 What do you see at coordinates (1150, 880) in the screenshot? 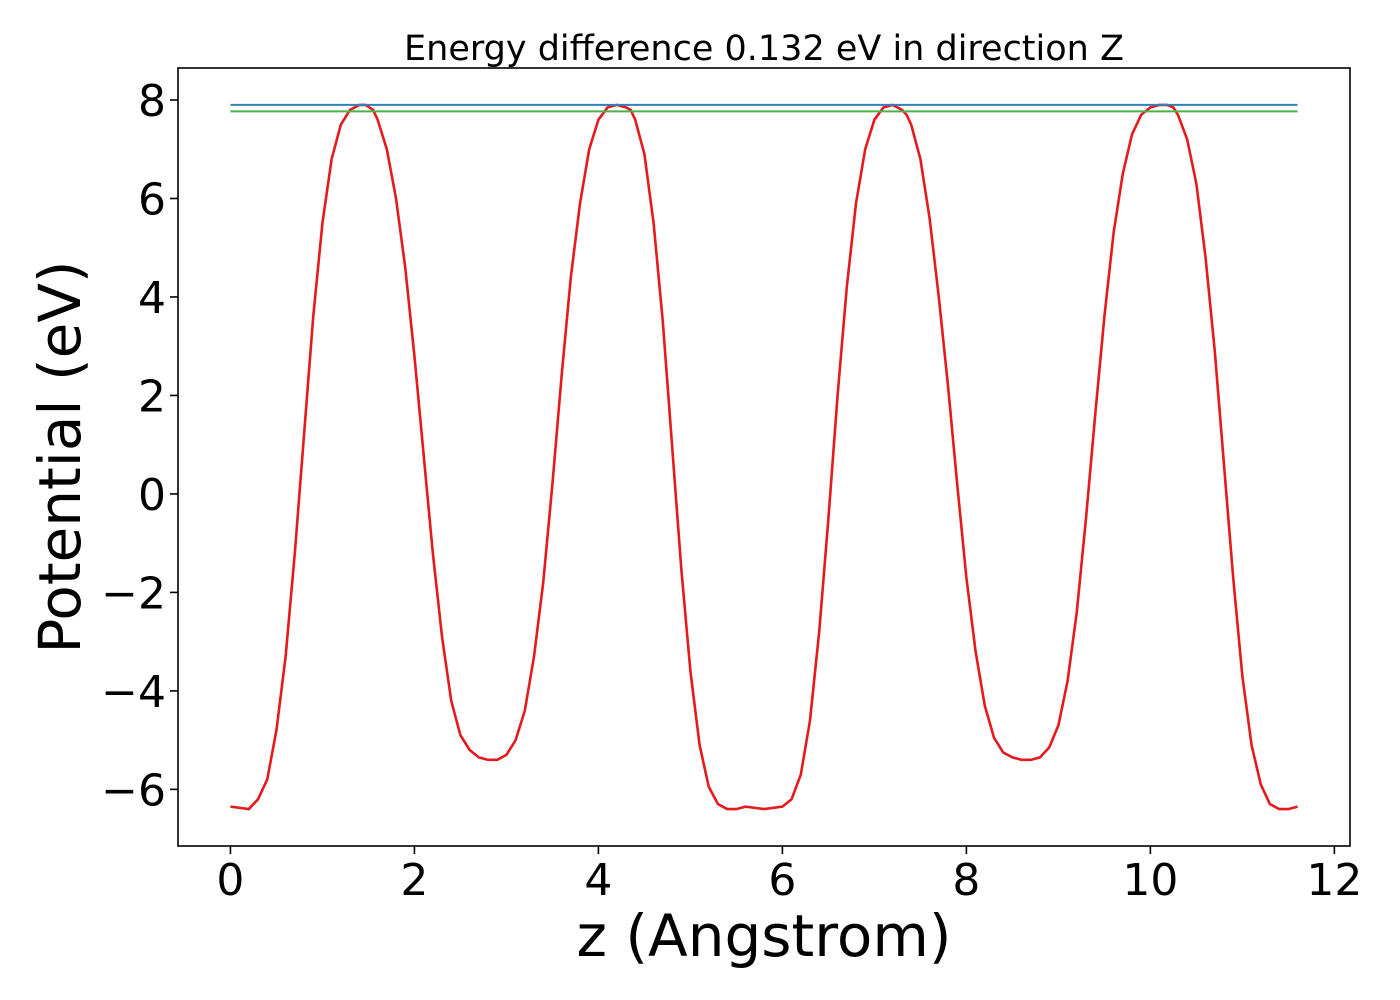
I see `x-tick-label: 10` at bounding box center [1150, 880].